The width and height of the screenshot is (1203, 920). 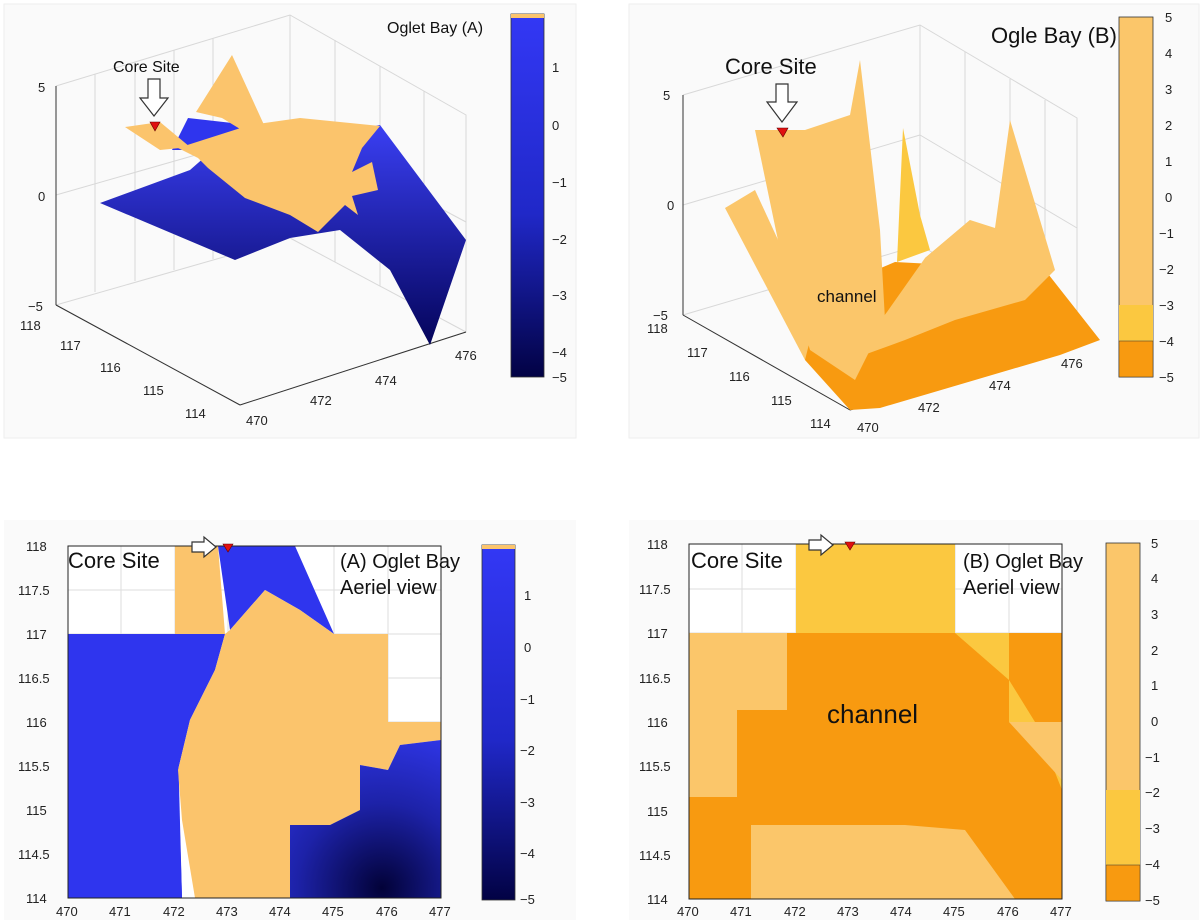 I want to click on panel-a-y-tick: 114, so click(x=195, y=413).